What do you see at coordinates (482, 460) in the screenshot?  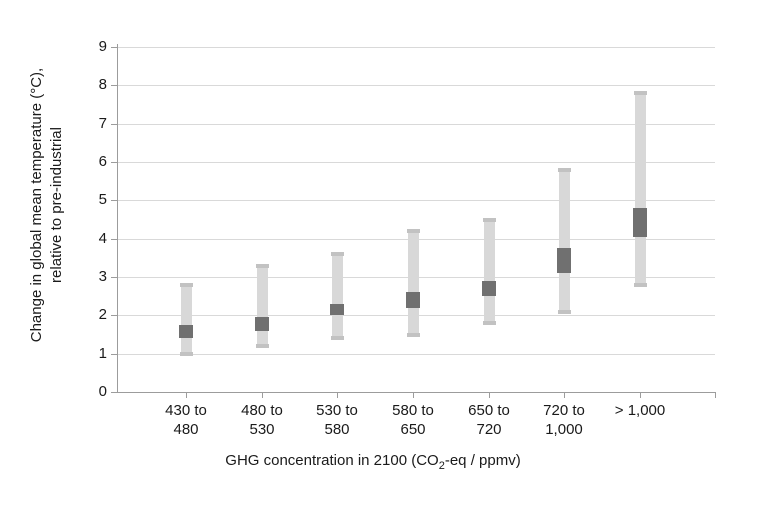 I see `x-axis-title-suffix: -eq / ppmv)` at bounding box center [482, 460].